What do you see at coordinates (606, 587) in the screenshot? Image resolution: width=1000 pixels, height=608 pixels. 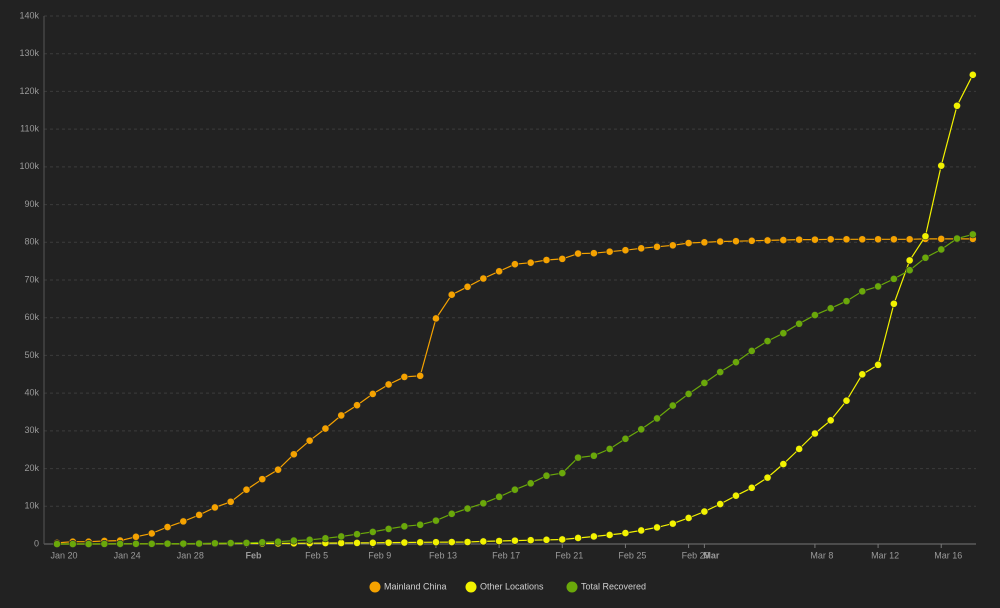 I see `legend-item: Total Recovered` at bounding box center [606, 587].